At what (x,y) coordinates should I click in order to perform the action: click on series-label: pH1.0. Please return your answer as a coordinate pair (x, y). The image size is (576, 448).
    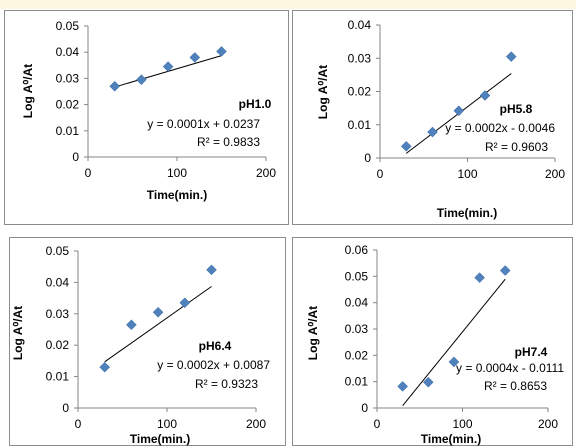
    Looking at the image, I should click on (255, 104).